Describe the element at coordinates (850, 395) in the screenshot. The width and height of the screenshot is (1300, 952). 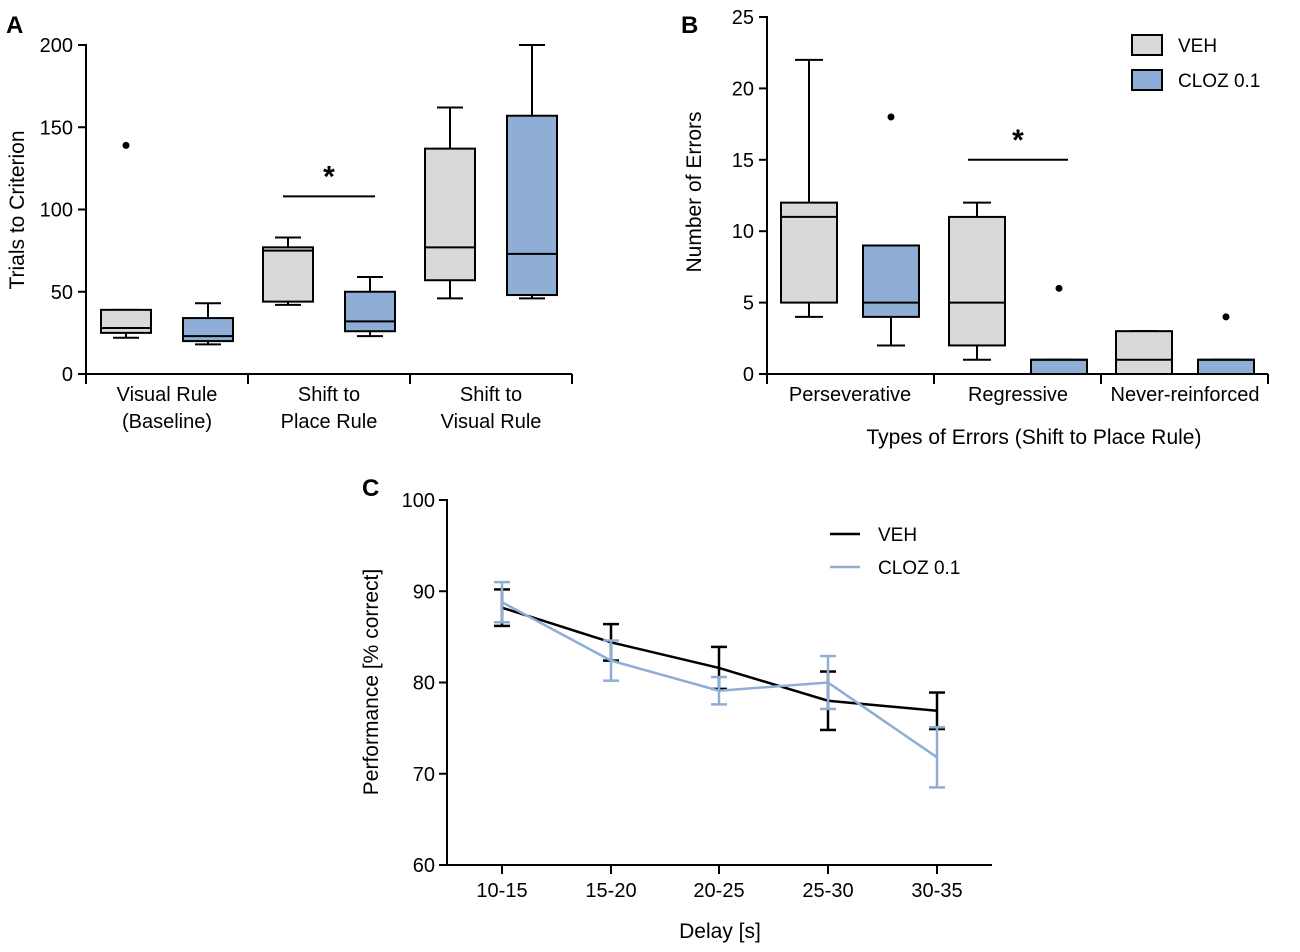
I see `category-label: Perseverative` at that location.